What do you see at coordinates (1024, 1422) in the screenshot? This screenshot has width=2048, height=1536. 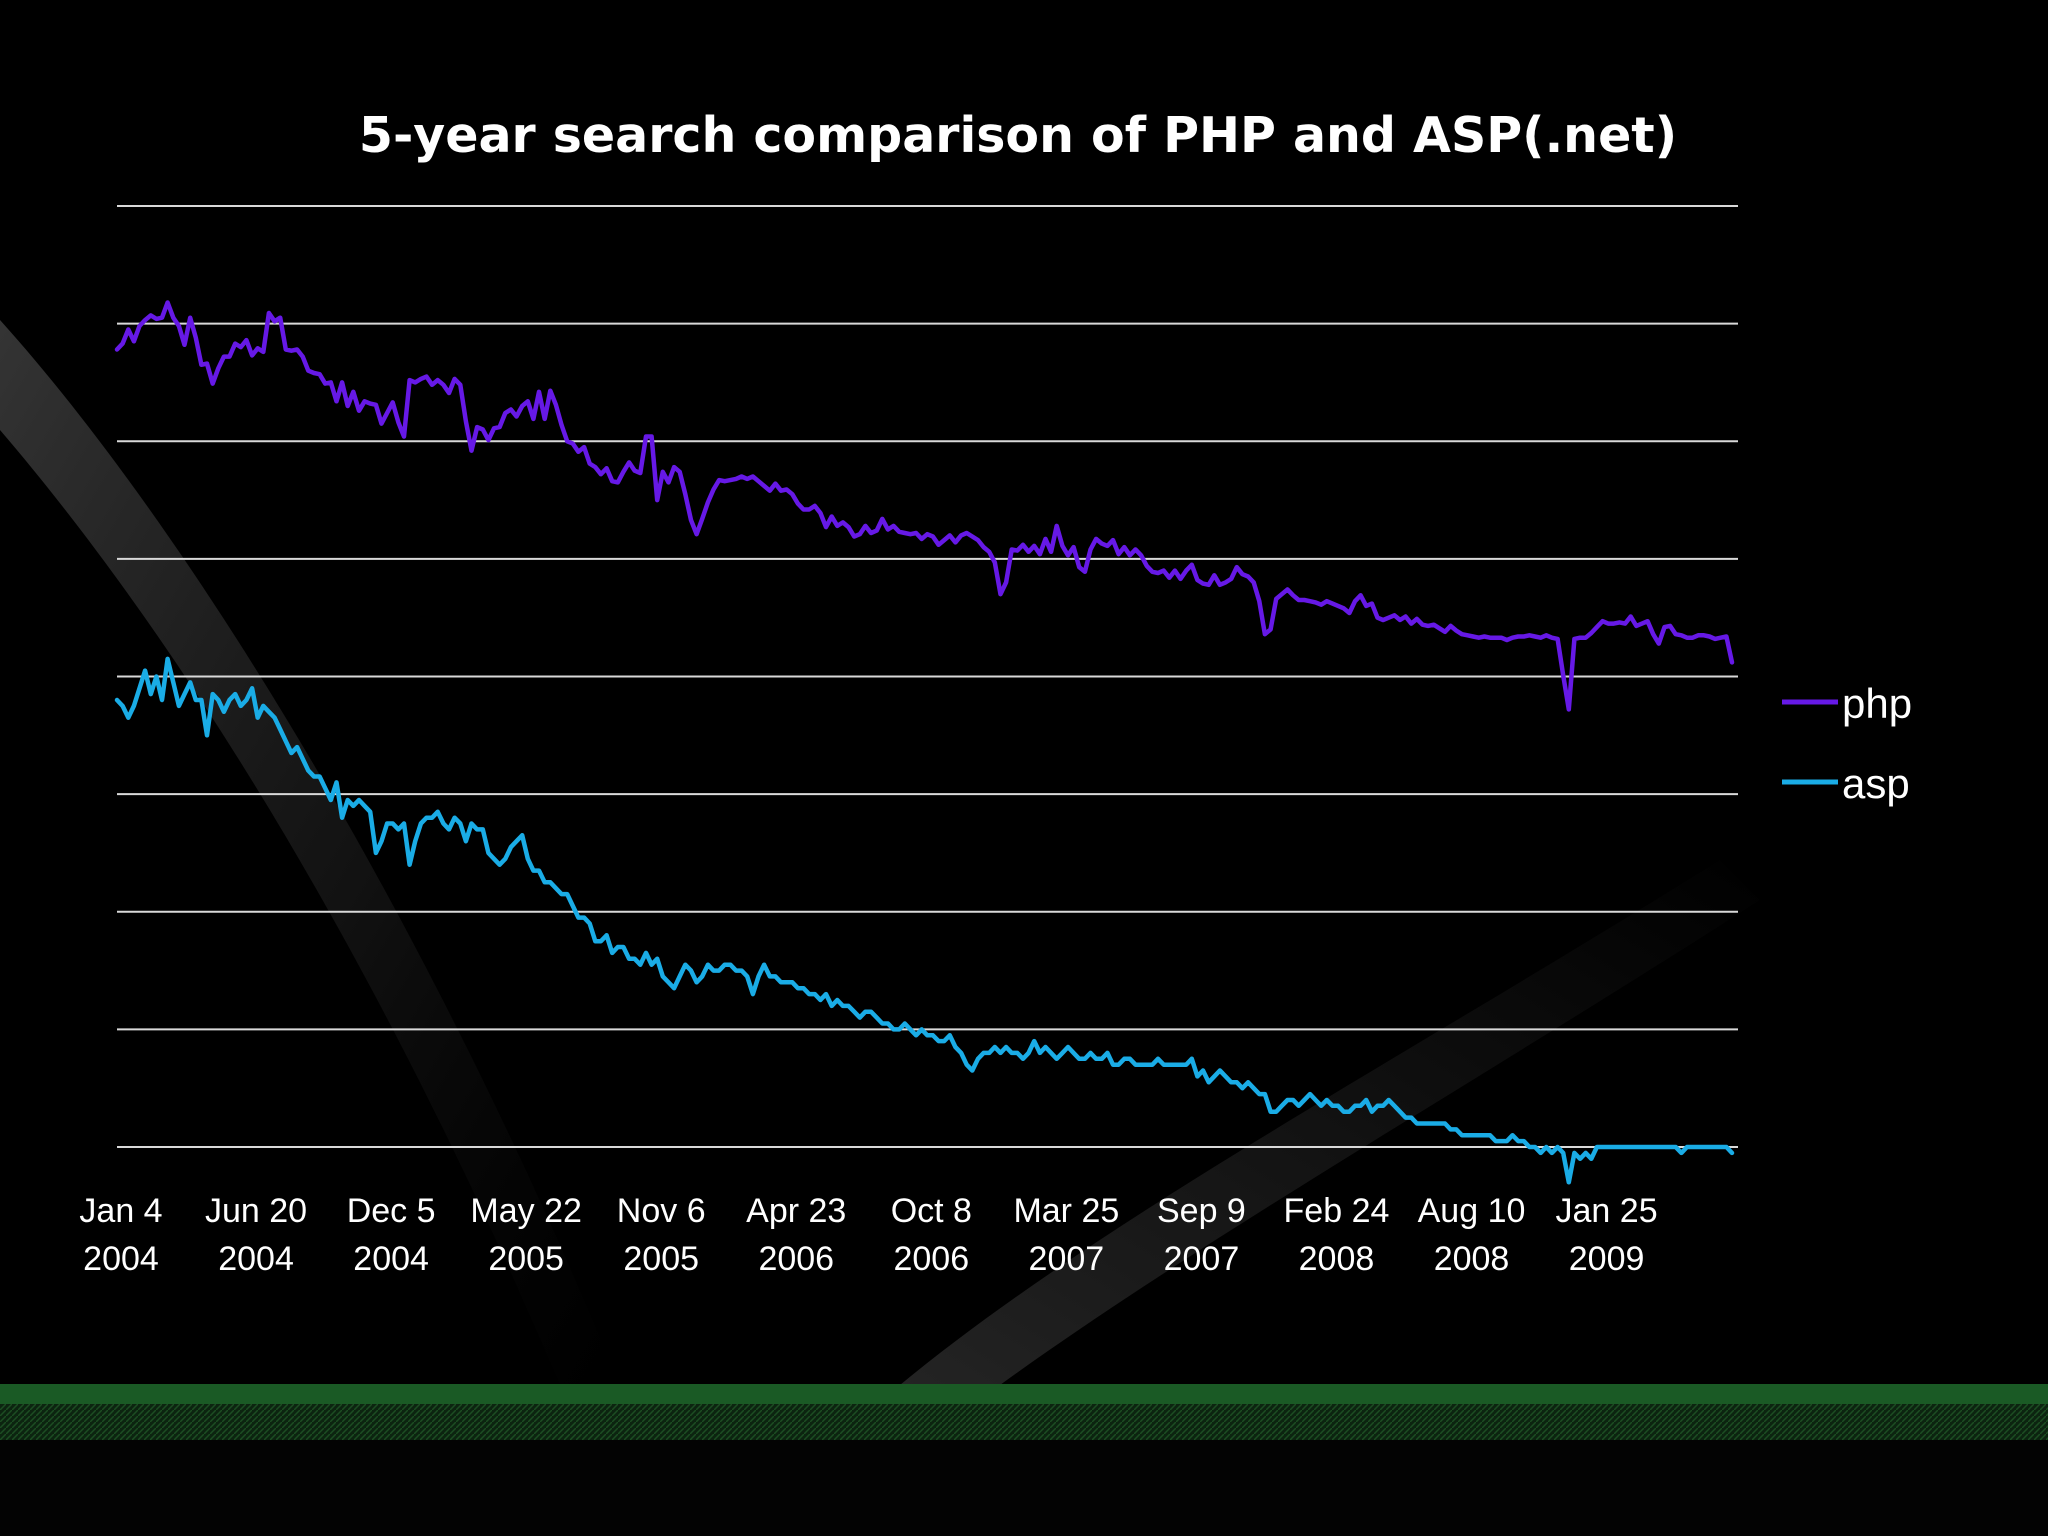 I see `footer-green-hatch` at bounding box center [1024, 1422].